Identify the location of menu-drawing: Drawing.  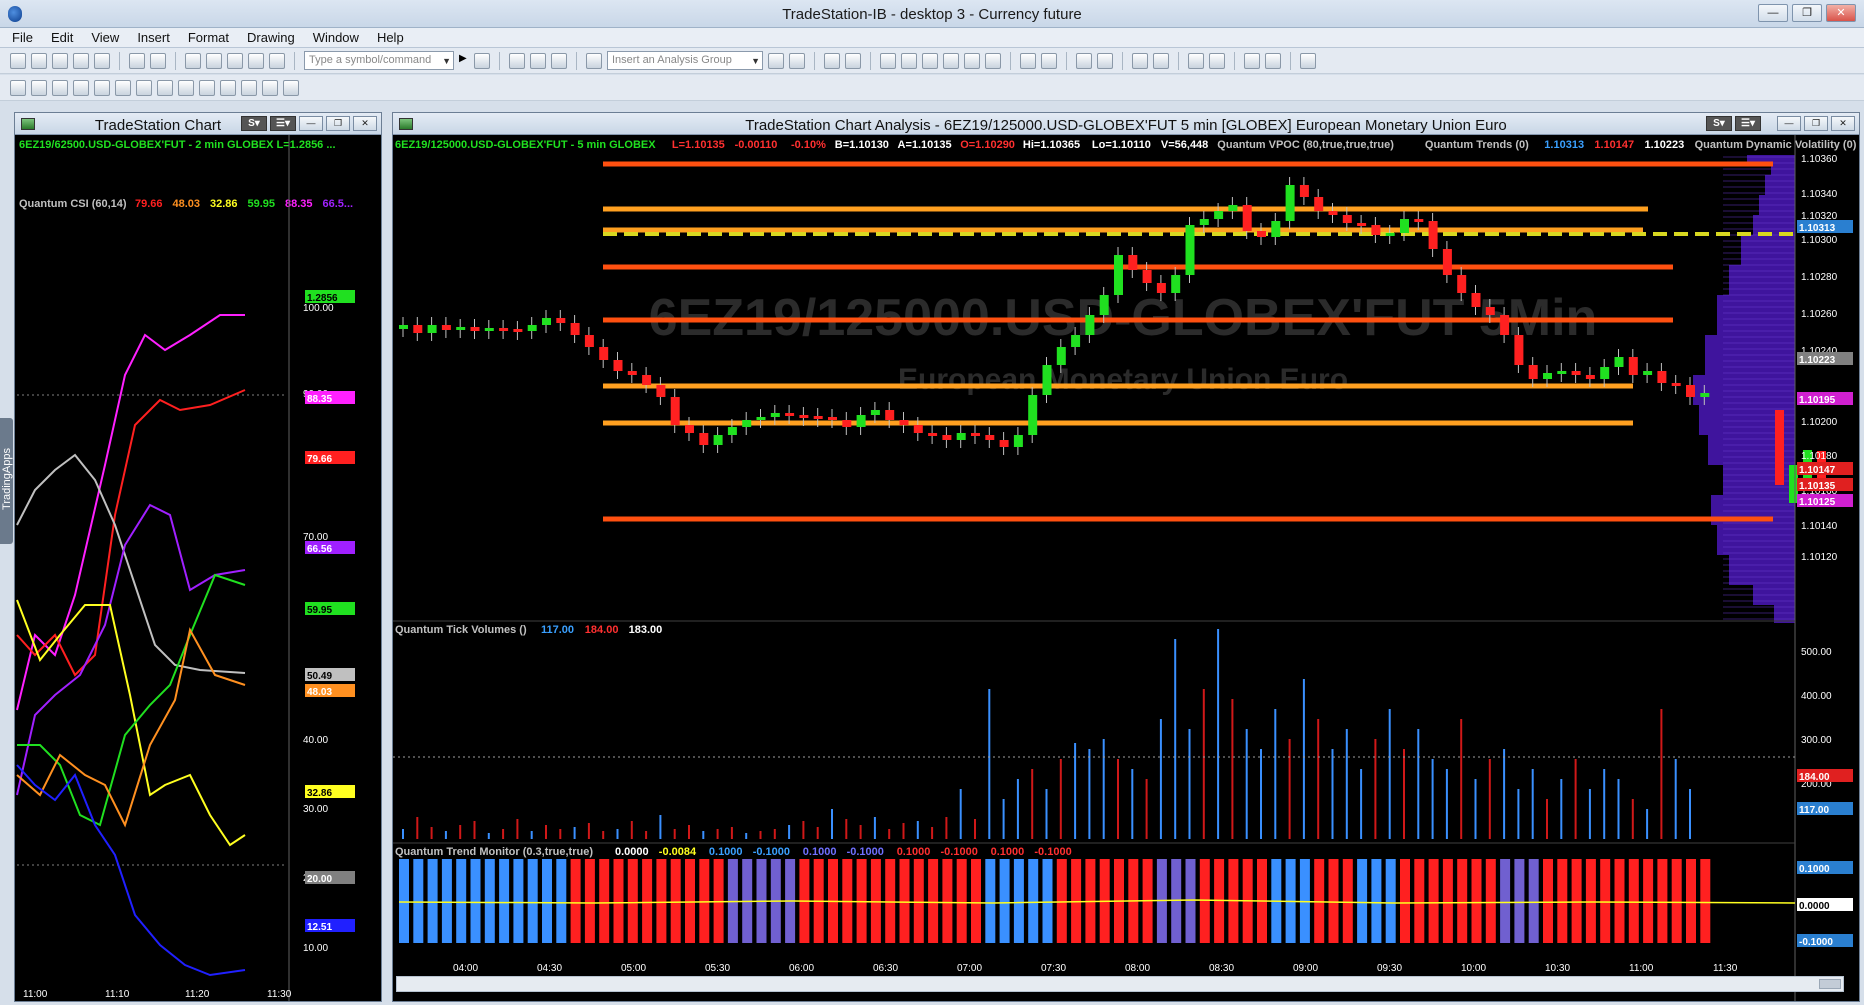
(271, 37).